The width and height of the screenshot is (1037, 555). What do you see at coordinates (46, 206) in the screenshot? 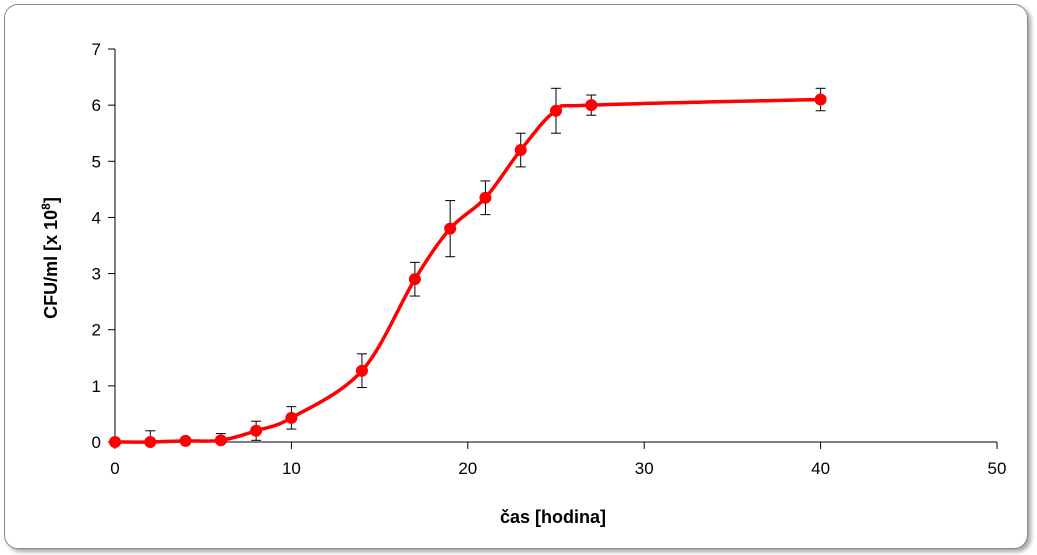
I see `y-axis-title-exponent: 8` at bounding box center [46, 206].